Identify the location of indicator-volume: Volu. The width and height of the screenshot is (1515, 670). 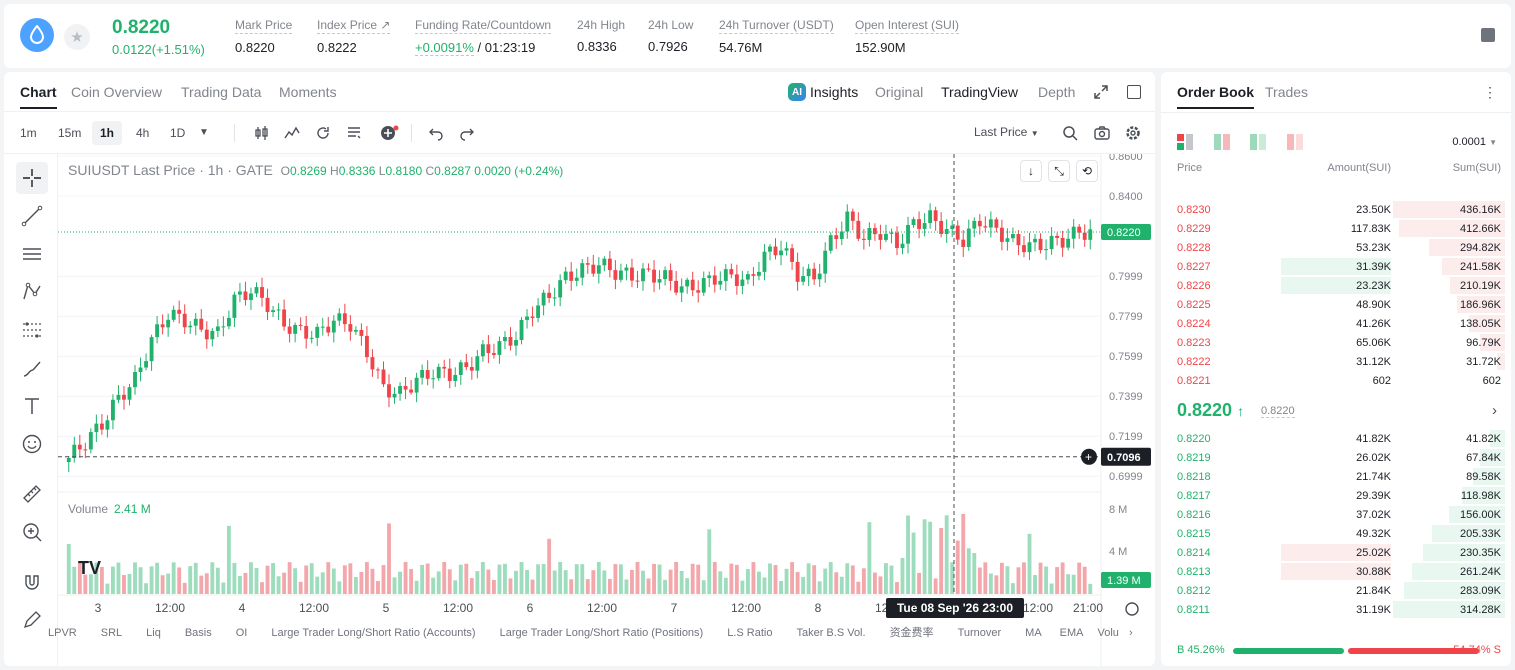
(1108, 633).